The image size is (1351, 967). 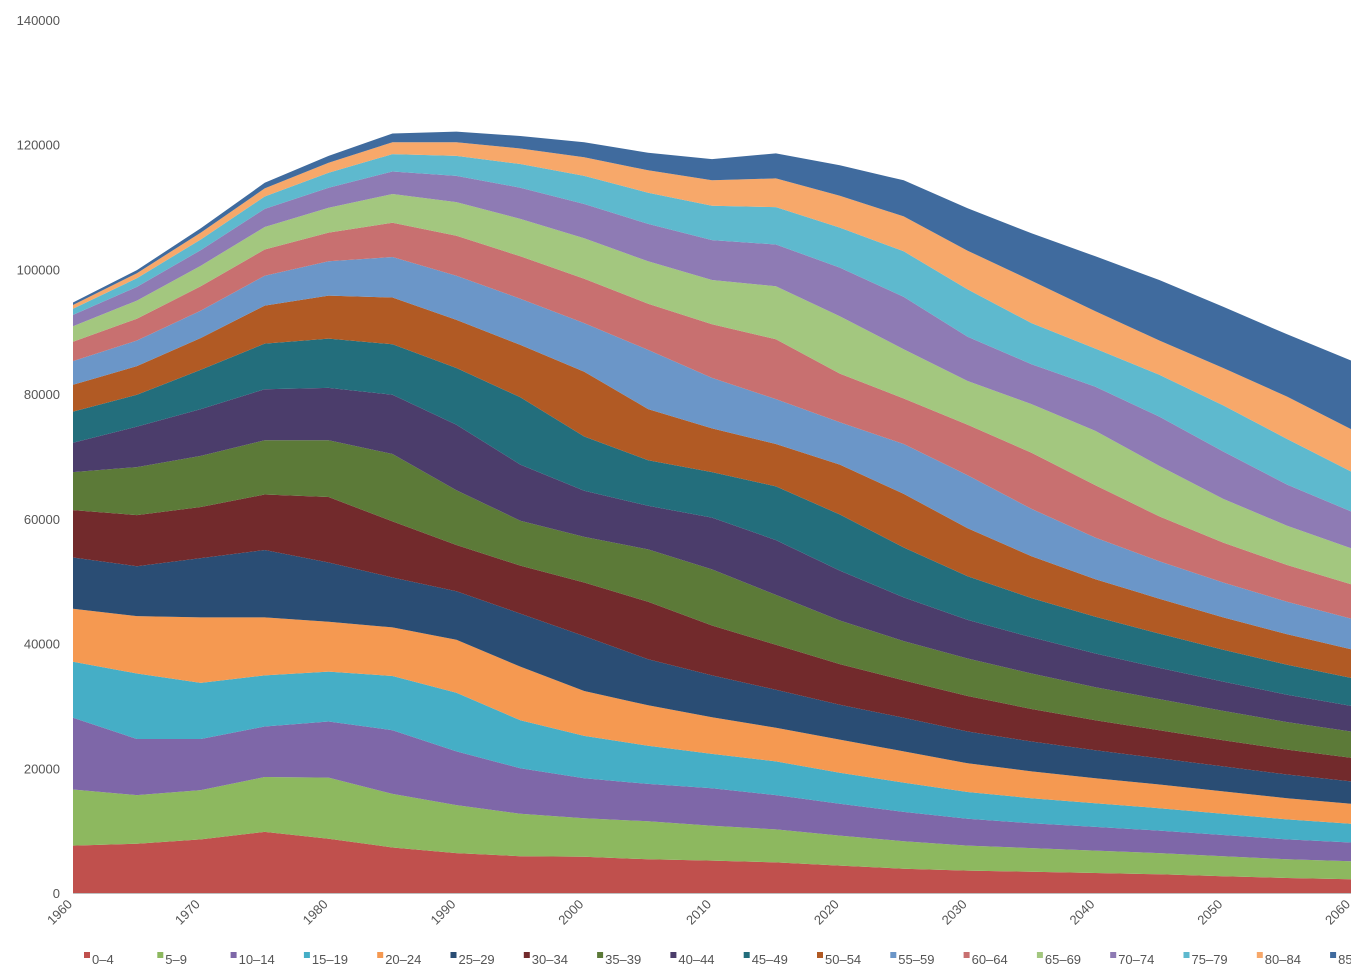 I want to click on x-tick-label: 2010, so click(x=698, y=912).